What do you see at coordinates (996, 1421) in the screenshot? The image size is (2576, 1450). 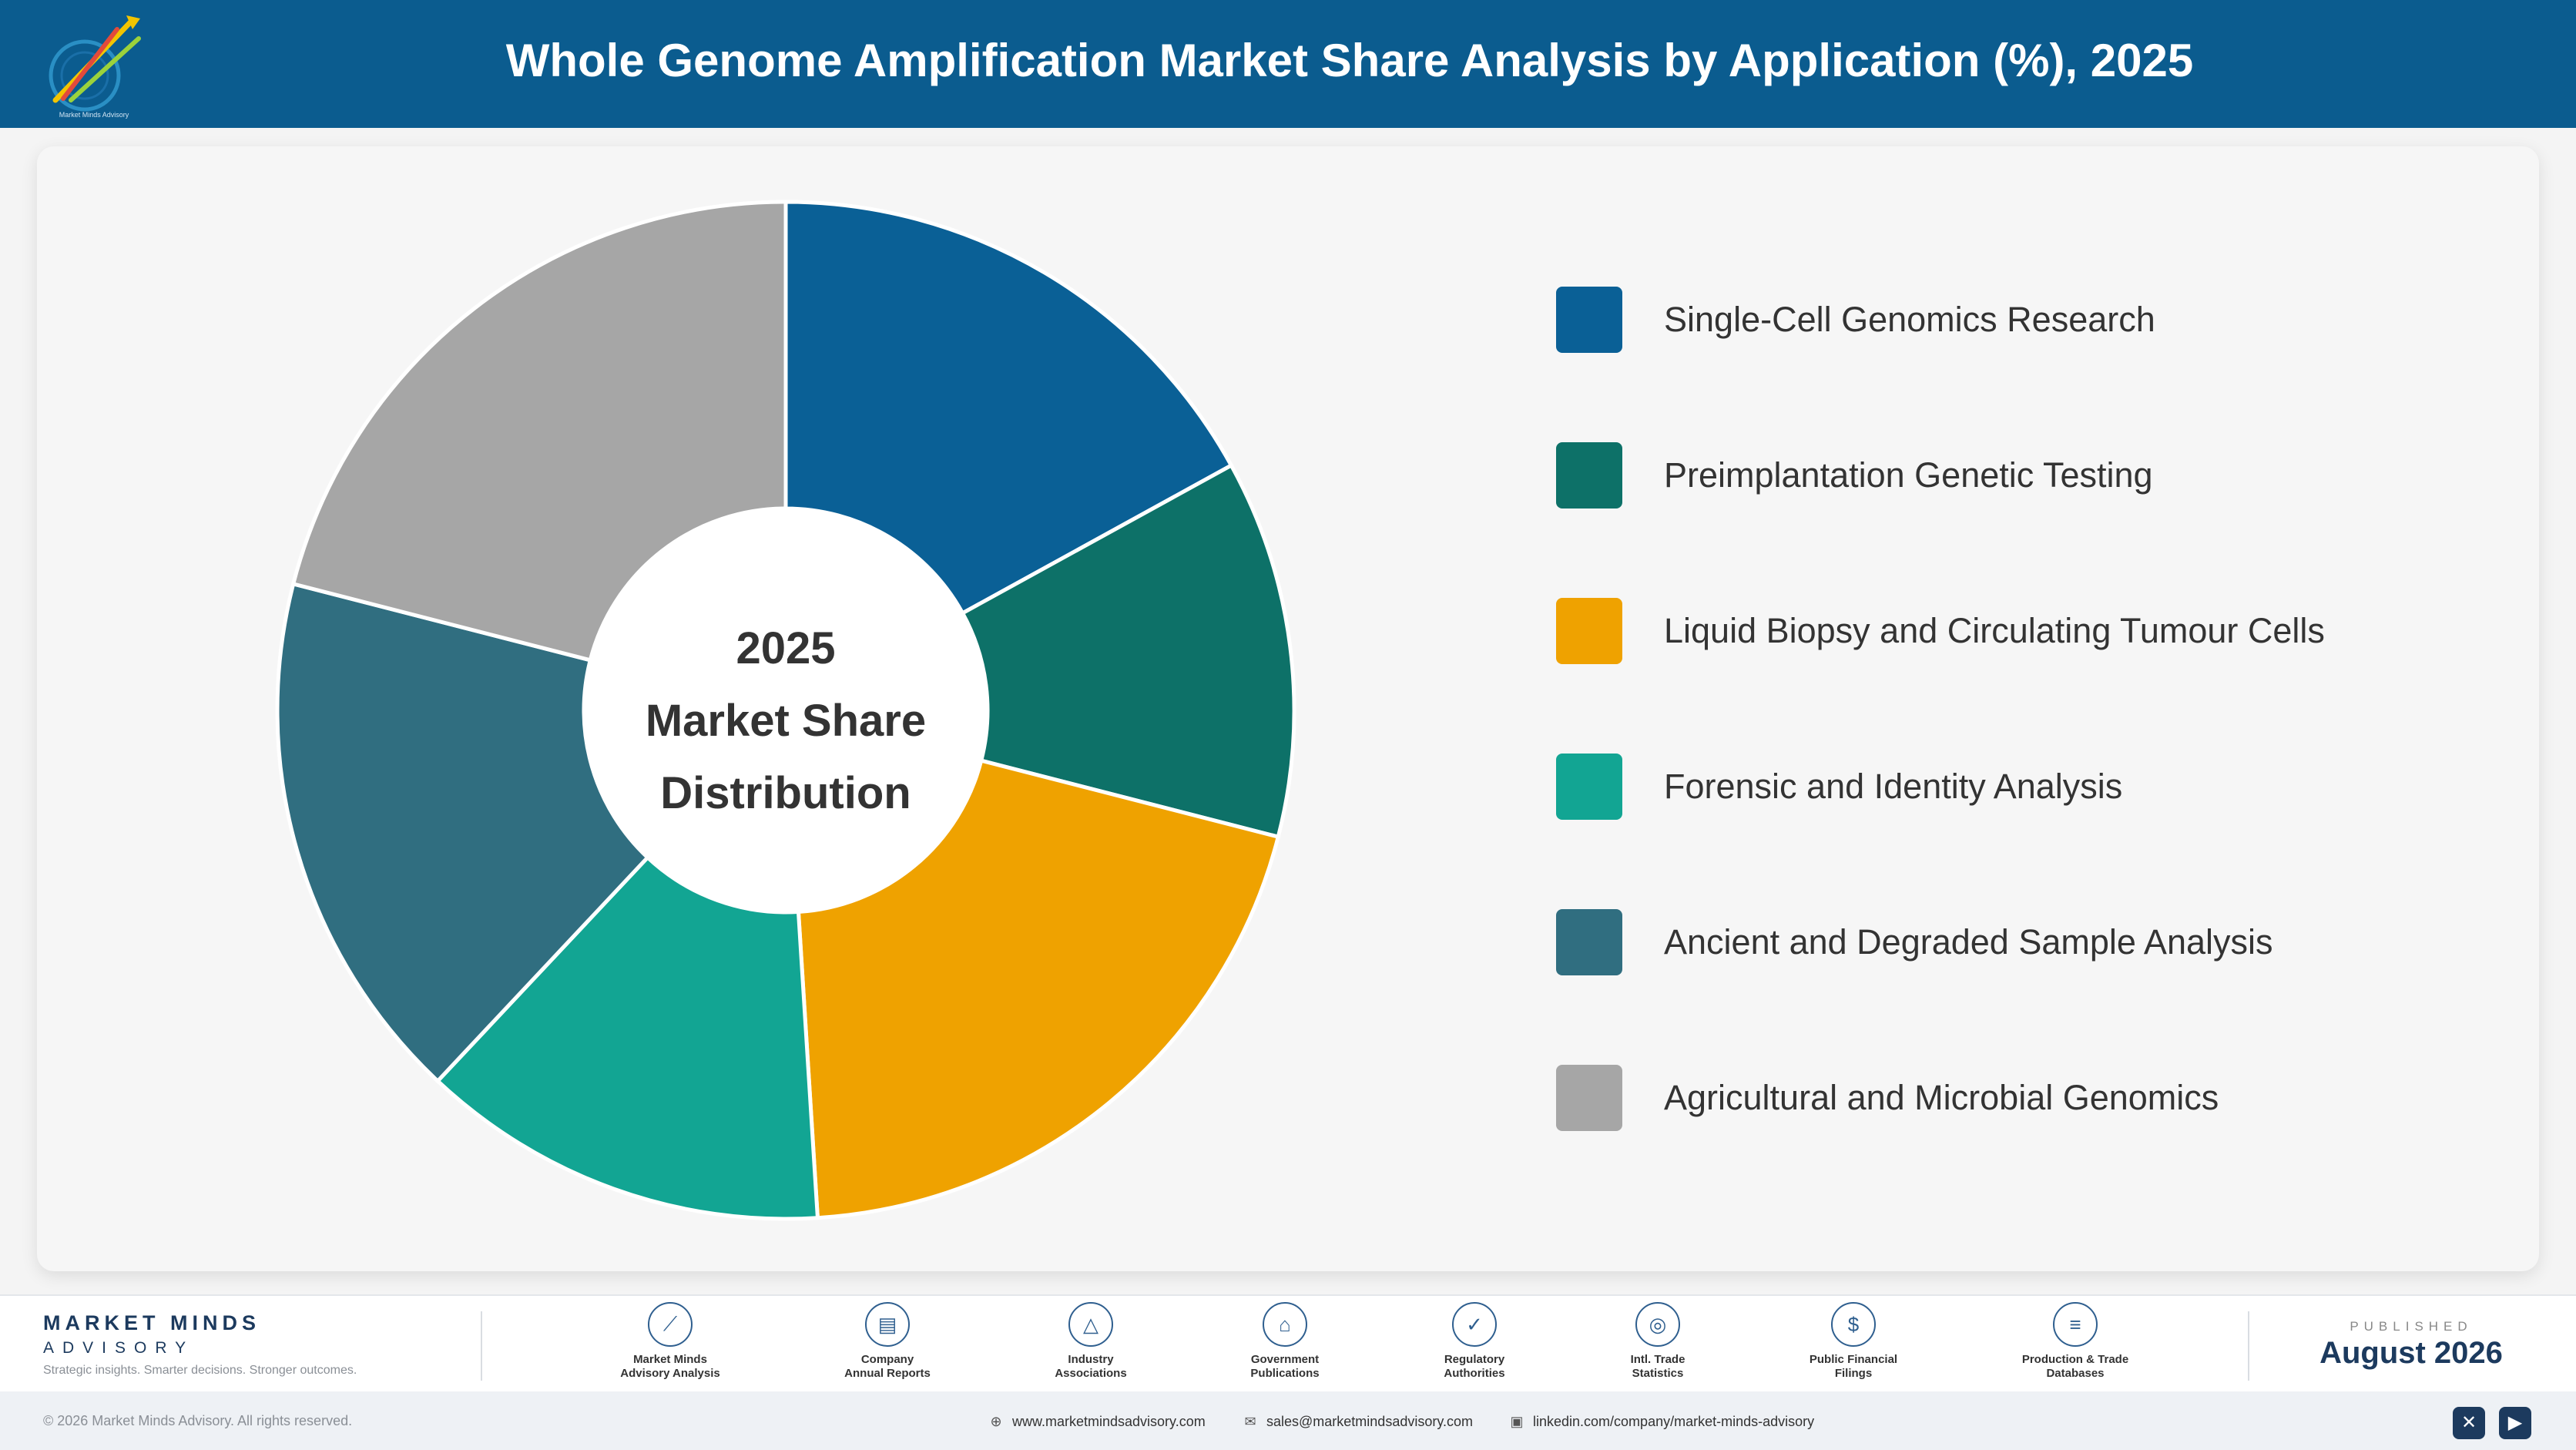 I see `globe-icon: ⊕` at bounding box center [996, 1421].